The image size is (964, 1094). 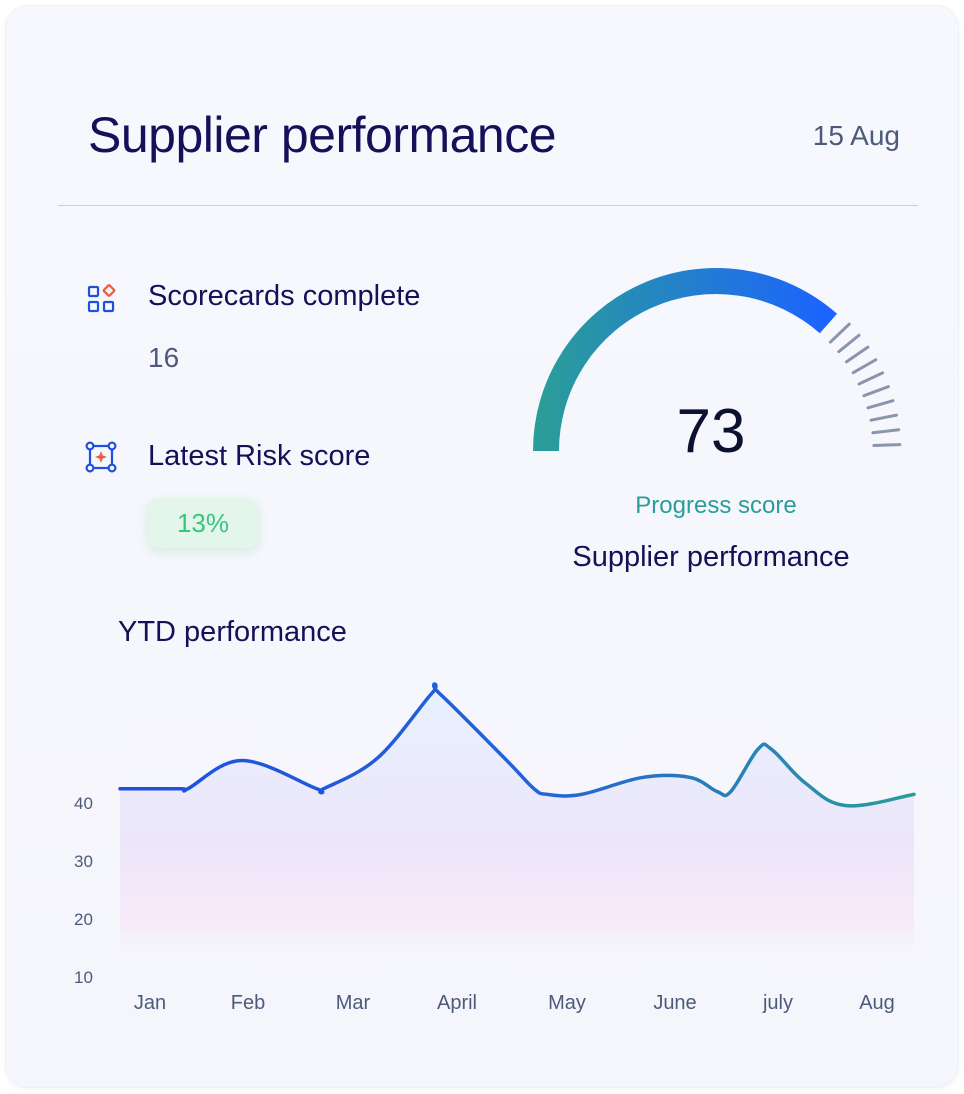 I want to click on x-tick-label: April, so click(x=457, y=1003).